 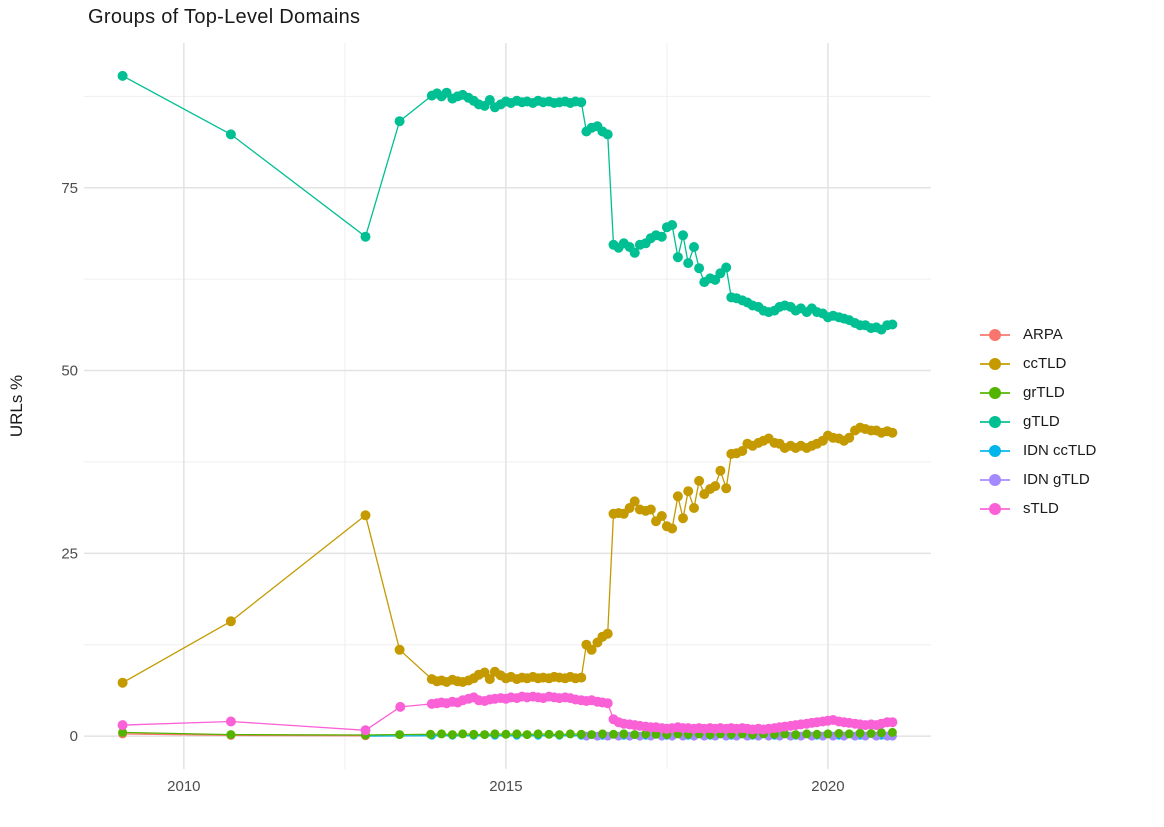 What do you see at coordinates (224, 17) in the screenshot?
I see `chart-title: Groups of Top-Level Domains` at bounding box center [224, 17].